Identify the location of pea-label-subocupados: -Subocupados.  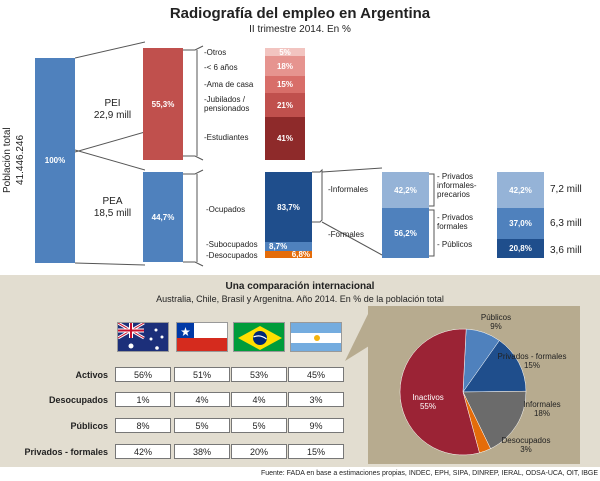
(232, 244).